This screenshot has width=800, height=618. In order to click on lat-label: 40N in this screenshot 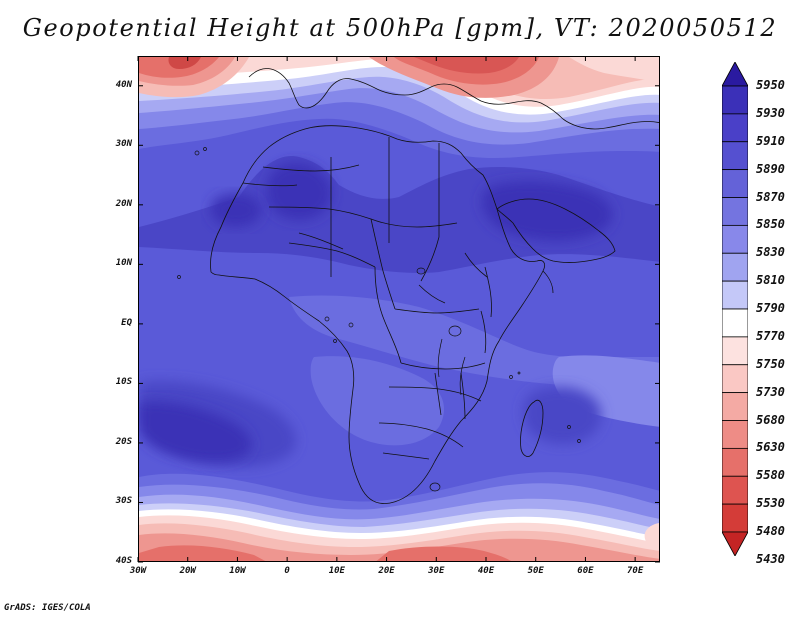, I will do `click(123, 84)`.